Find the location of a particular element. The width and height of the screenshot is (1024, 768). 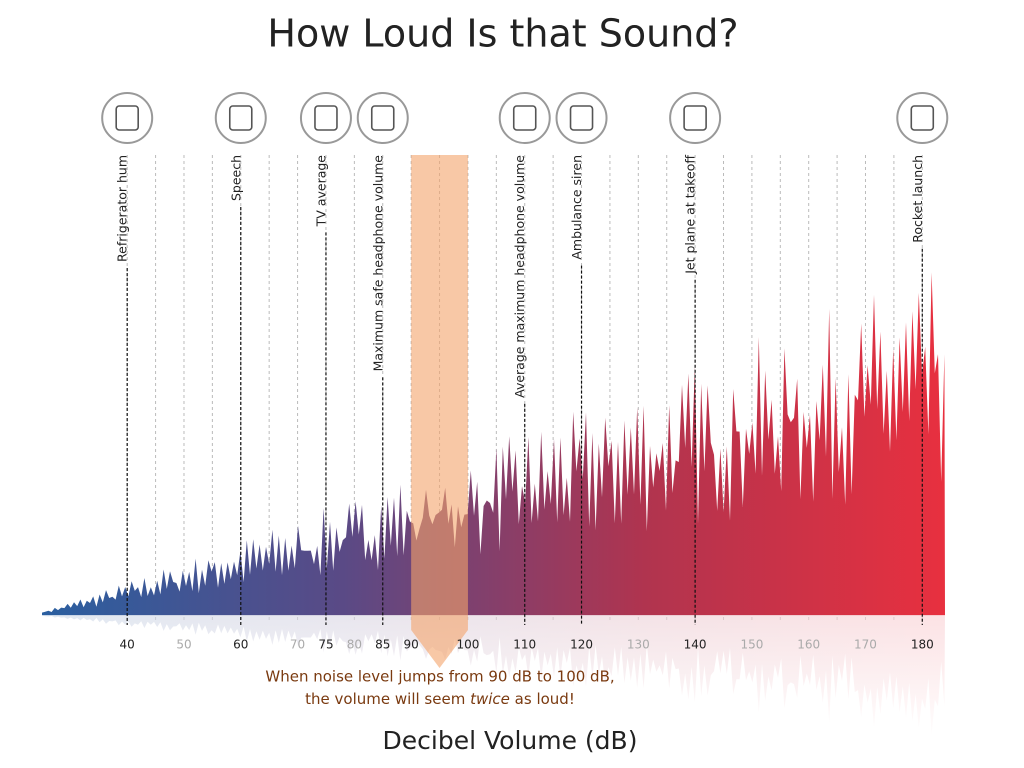

sound-label: Speech is located at coordinates (235, 178).